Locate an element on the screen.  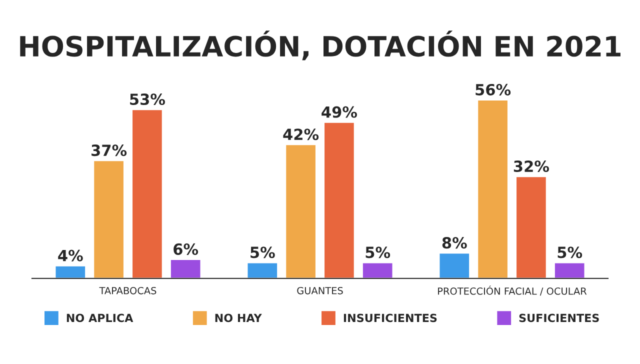
data-label: 42% is located at coordinates (301, 134).